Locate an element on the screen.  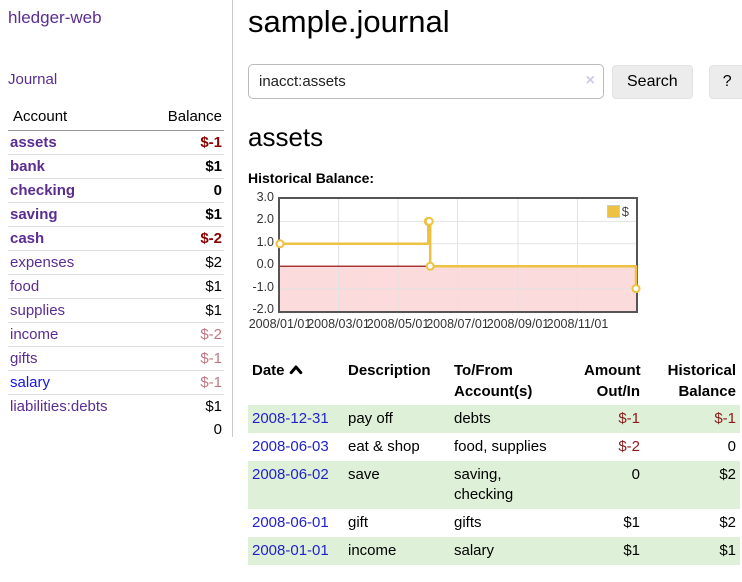
x-axis-tick-label: 2008/05/01 is located at coordinates (398, 324).